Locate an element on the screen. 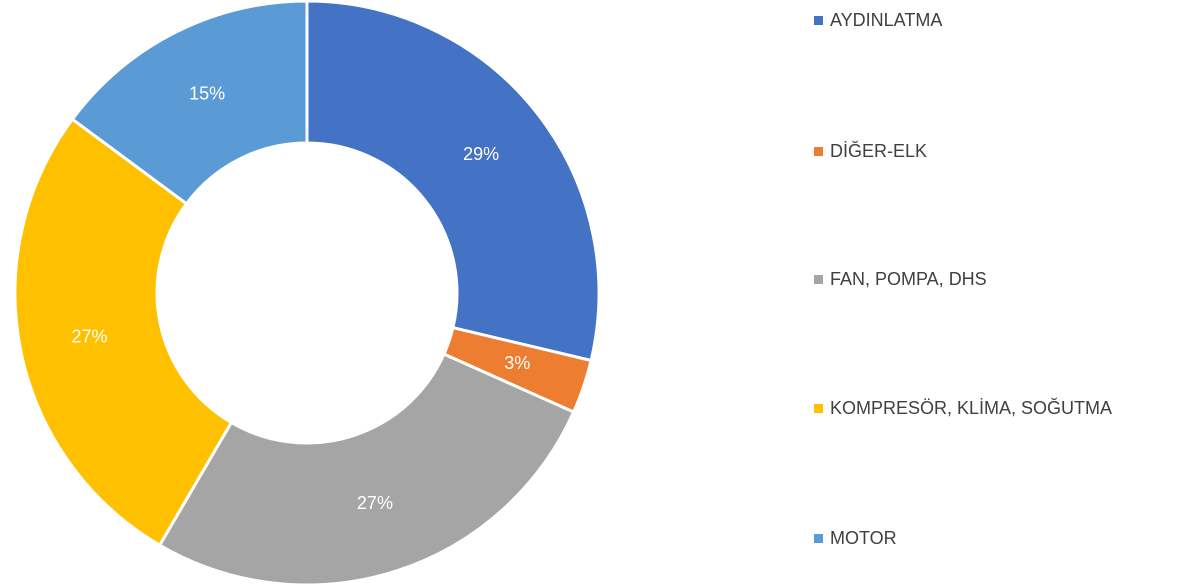 Image resolution: width=1202 pixels, height=586 pixels. legend-label: FAN, POMPA, DHS is located at coordinates (908, 279).